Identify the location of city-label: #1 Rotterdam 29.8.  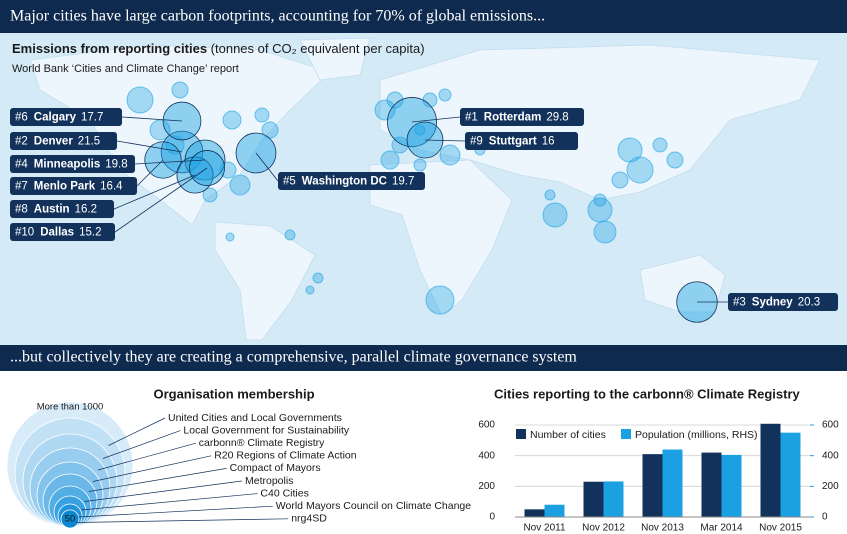
(517, 118).